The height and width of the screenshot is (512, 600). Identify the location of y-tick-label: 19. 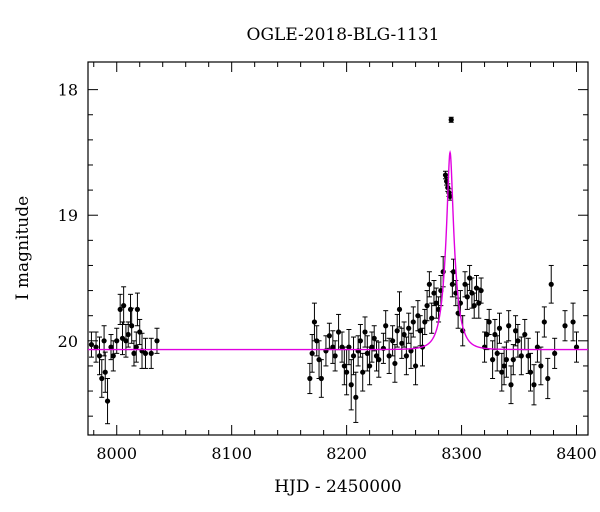
(68, 215).